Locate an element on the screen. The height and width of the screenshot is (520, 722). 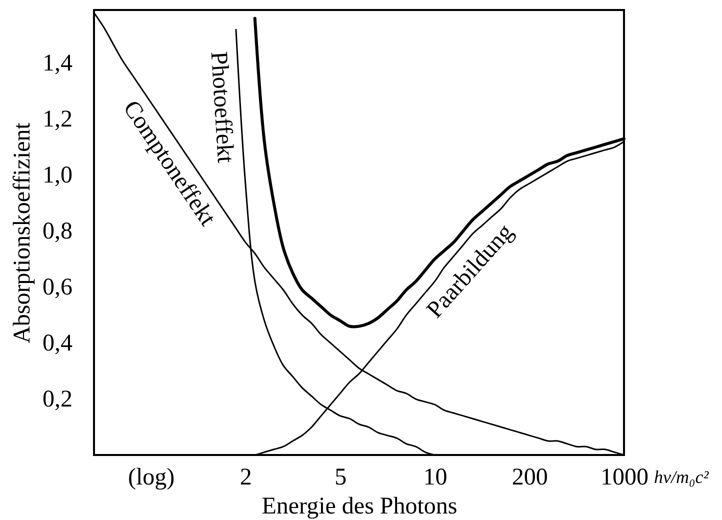
y-tick-label: 1,0 is located at coordinates (57, 175).